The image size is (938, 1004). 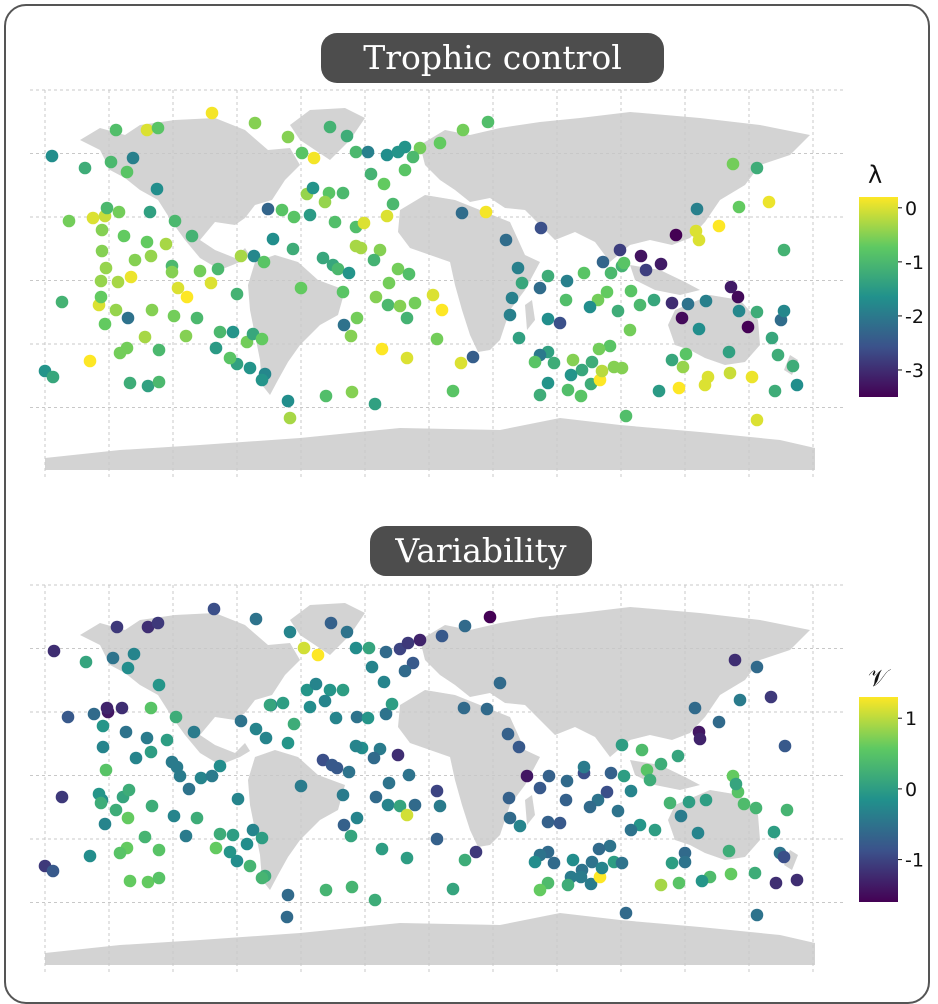 I want to click on trophic-control-title: Trophic control, so click(x=492, y=58).